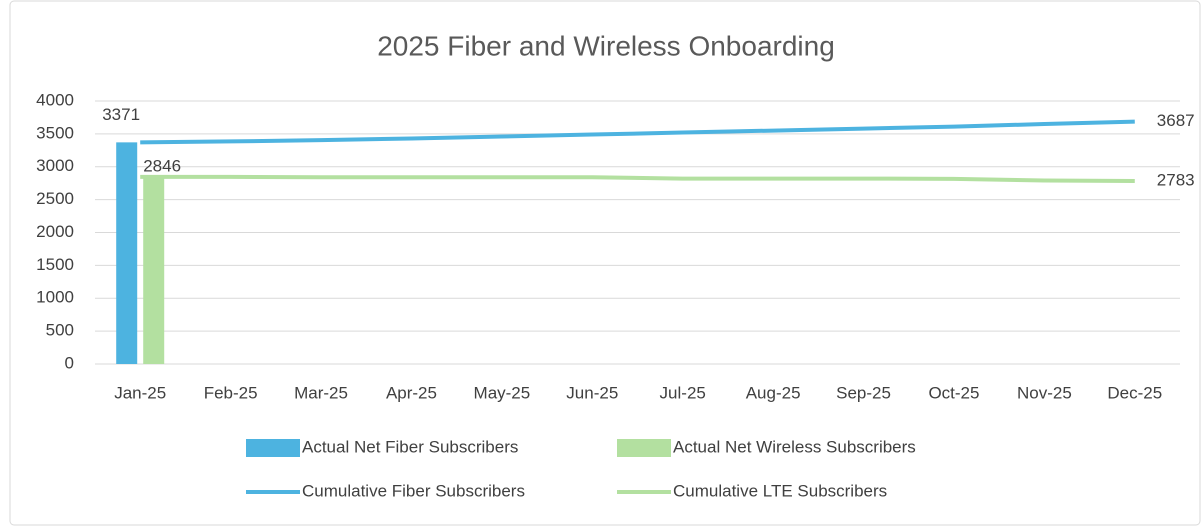 Image resolution: width=1204 pixels, height=527 pixels. What do you see at coordinates (55, 264) in the screenshot?
I see `y-tick-label: 1500` at bounding box center [55, 264].